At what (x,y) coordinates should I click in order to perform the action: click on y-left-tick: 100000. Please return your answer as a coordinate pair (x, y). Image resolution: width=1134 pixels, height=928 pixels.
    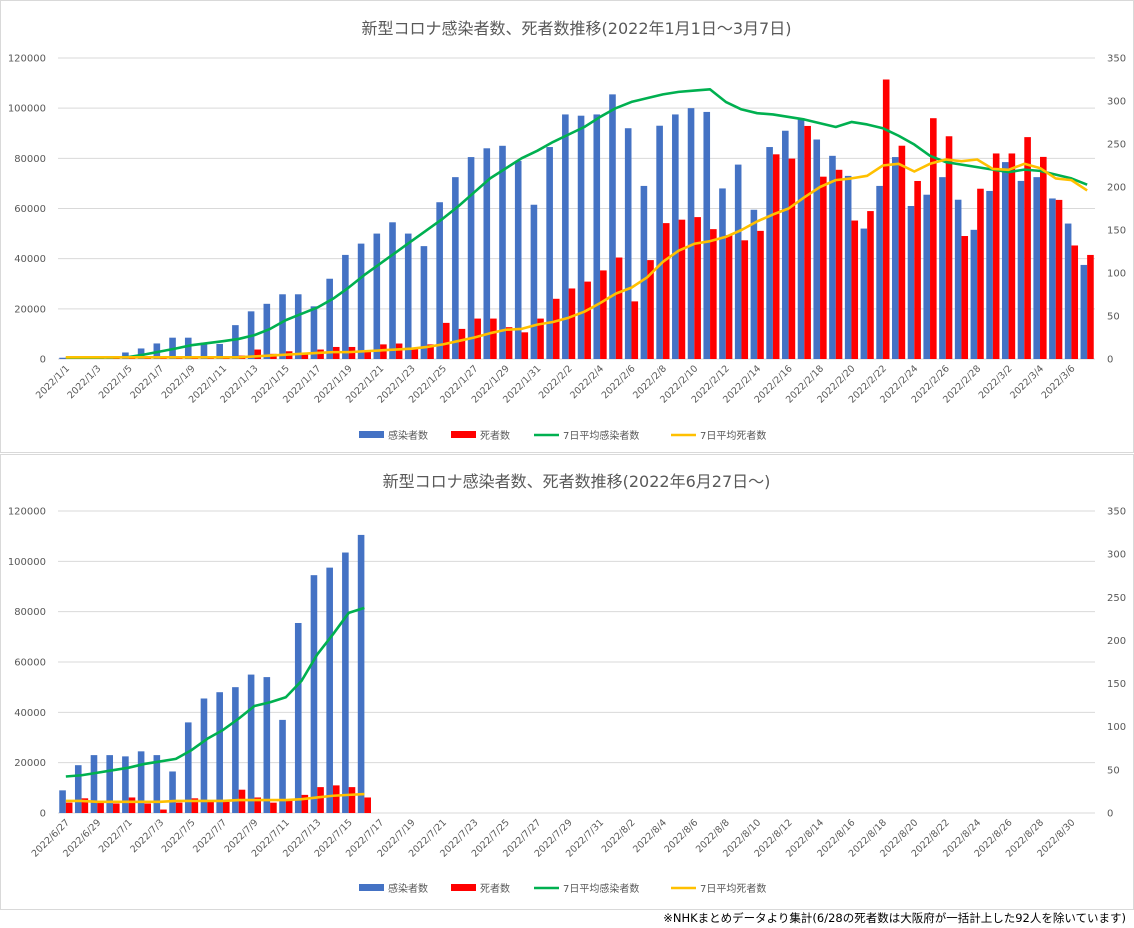
    Looking at the image, I should click on (27, 562).